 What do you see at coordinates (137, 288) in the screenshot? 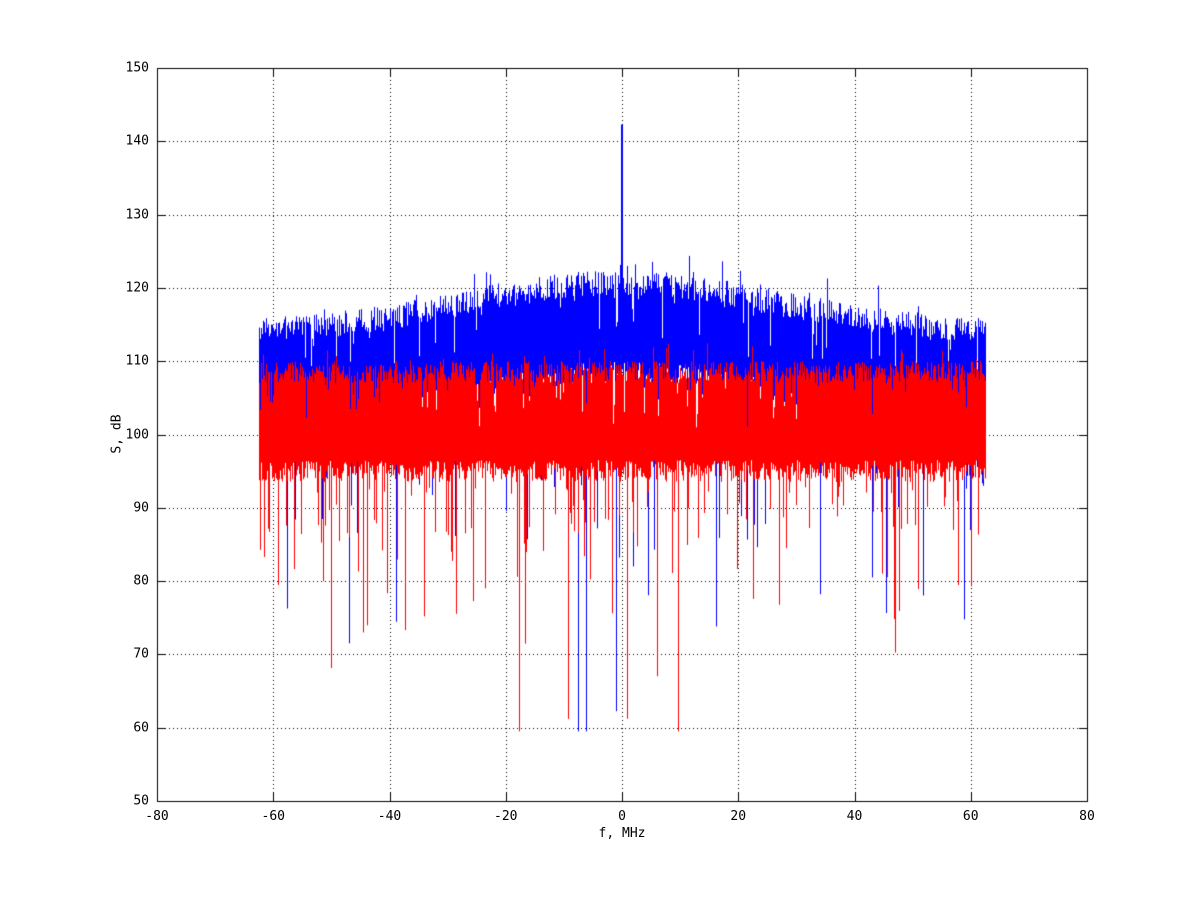
I see `y-tick-label: 120` at bounding box center [137, 288].